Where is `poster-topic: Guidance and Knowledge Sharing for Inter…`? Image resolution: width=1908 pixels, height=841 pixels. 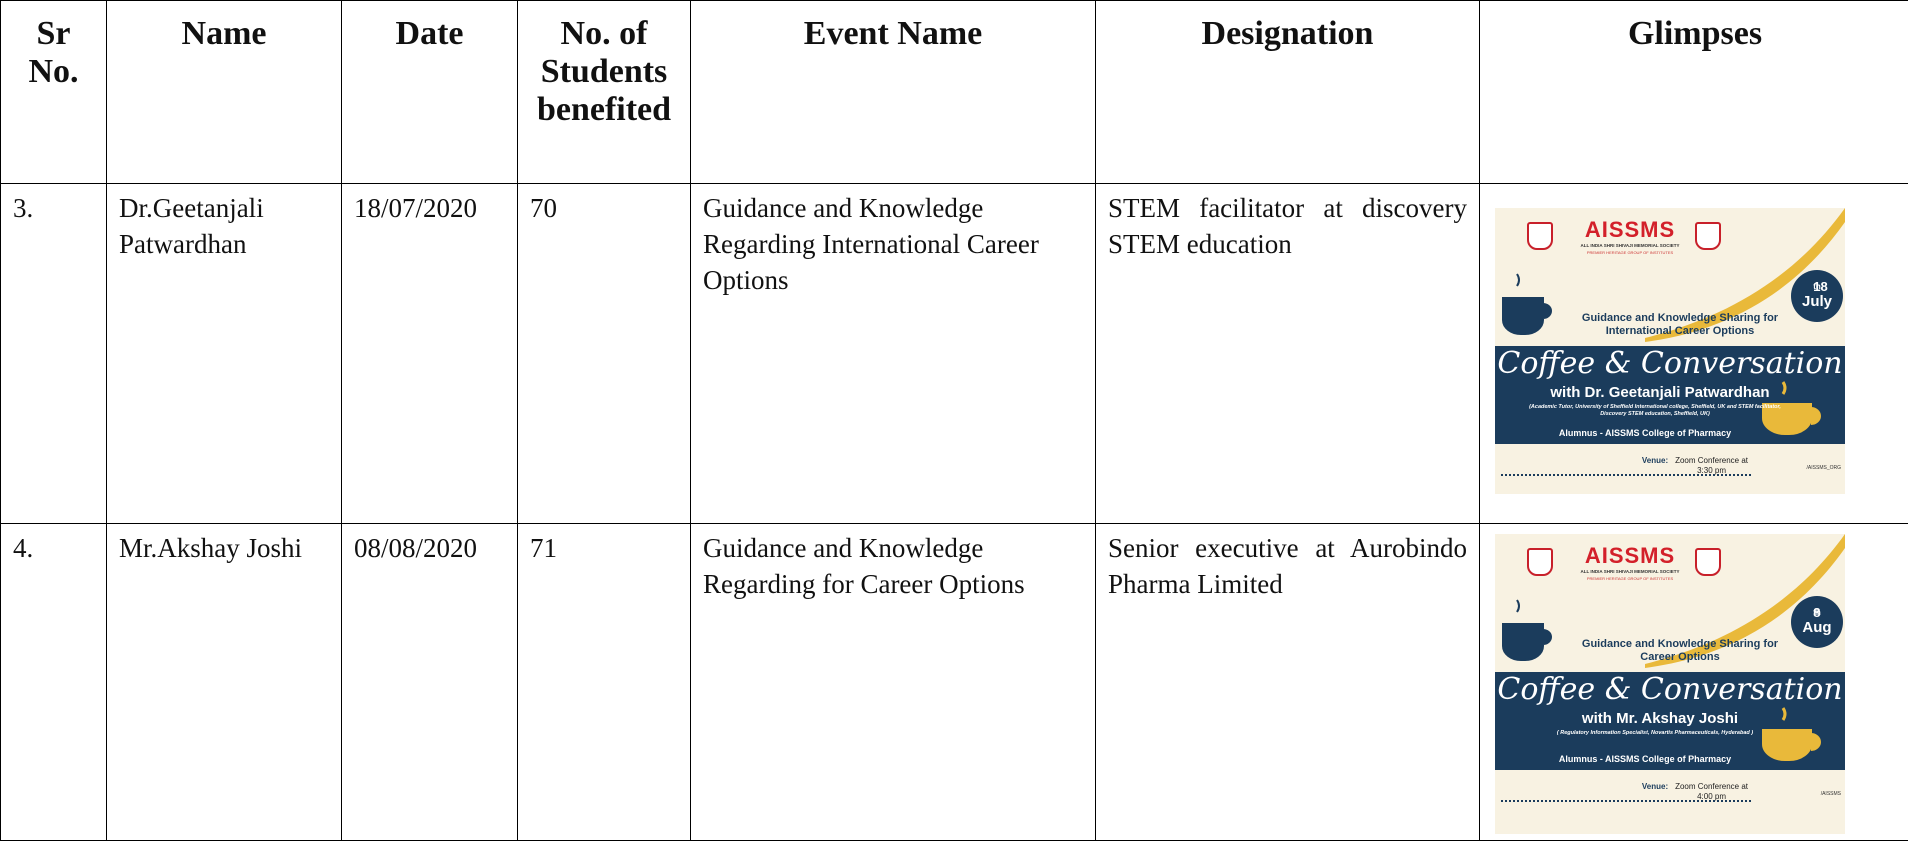 poster-topic: Guidance and Knowledge Sharing for Inter… is located at coordinates (1680, 325).